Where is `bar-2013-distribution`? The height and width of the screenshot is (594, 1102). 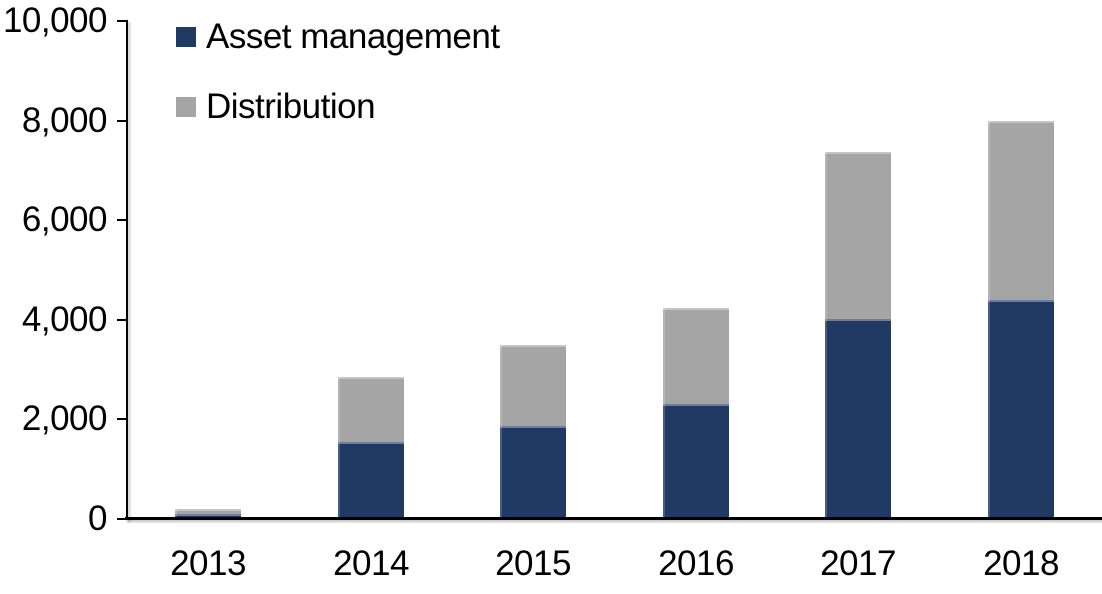
bar-2013-distribution is located at coordinates (208, 511).